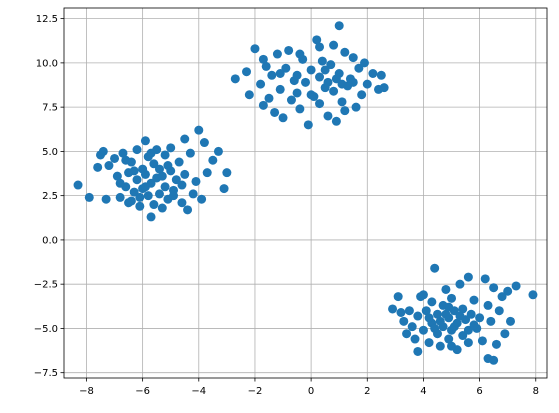 Image resolution: width=559 pixels, height=413 pixels. What do you see at coordinates (536, 391) in the screenshot?
I see `x-tick-label: 8` at bounding box center [536, 391].